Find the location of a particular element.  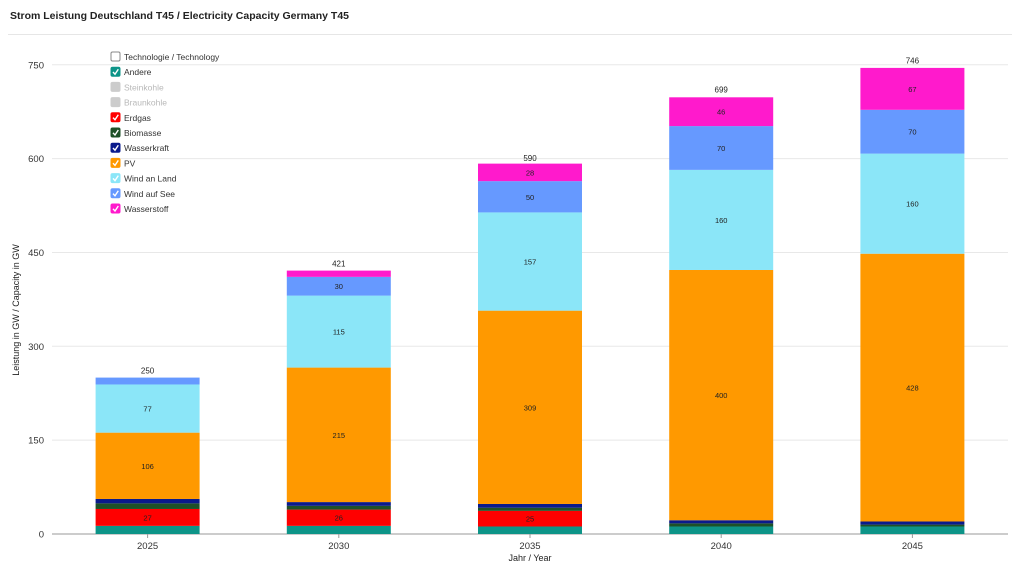

bar-stack-2030: 26 215 115 30 421 is located at coordinates (338, 397).